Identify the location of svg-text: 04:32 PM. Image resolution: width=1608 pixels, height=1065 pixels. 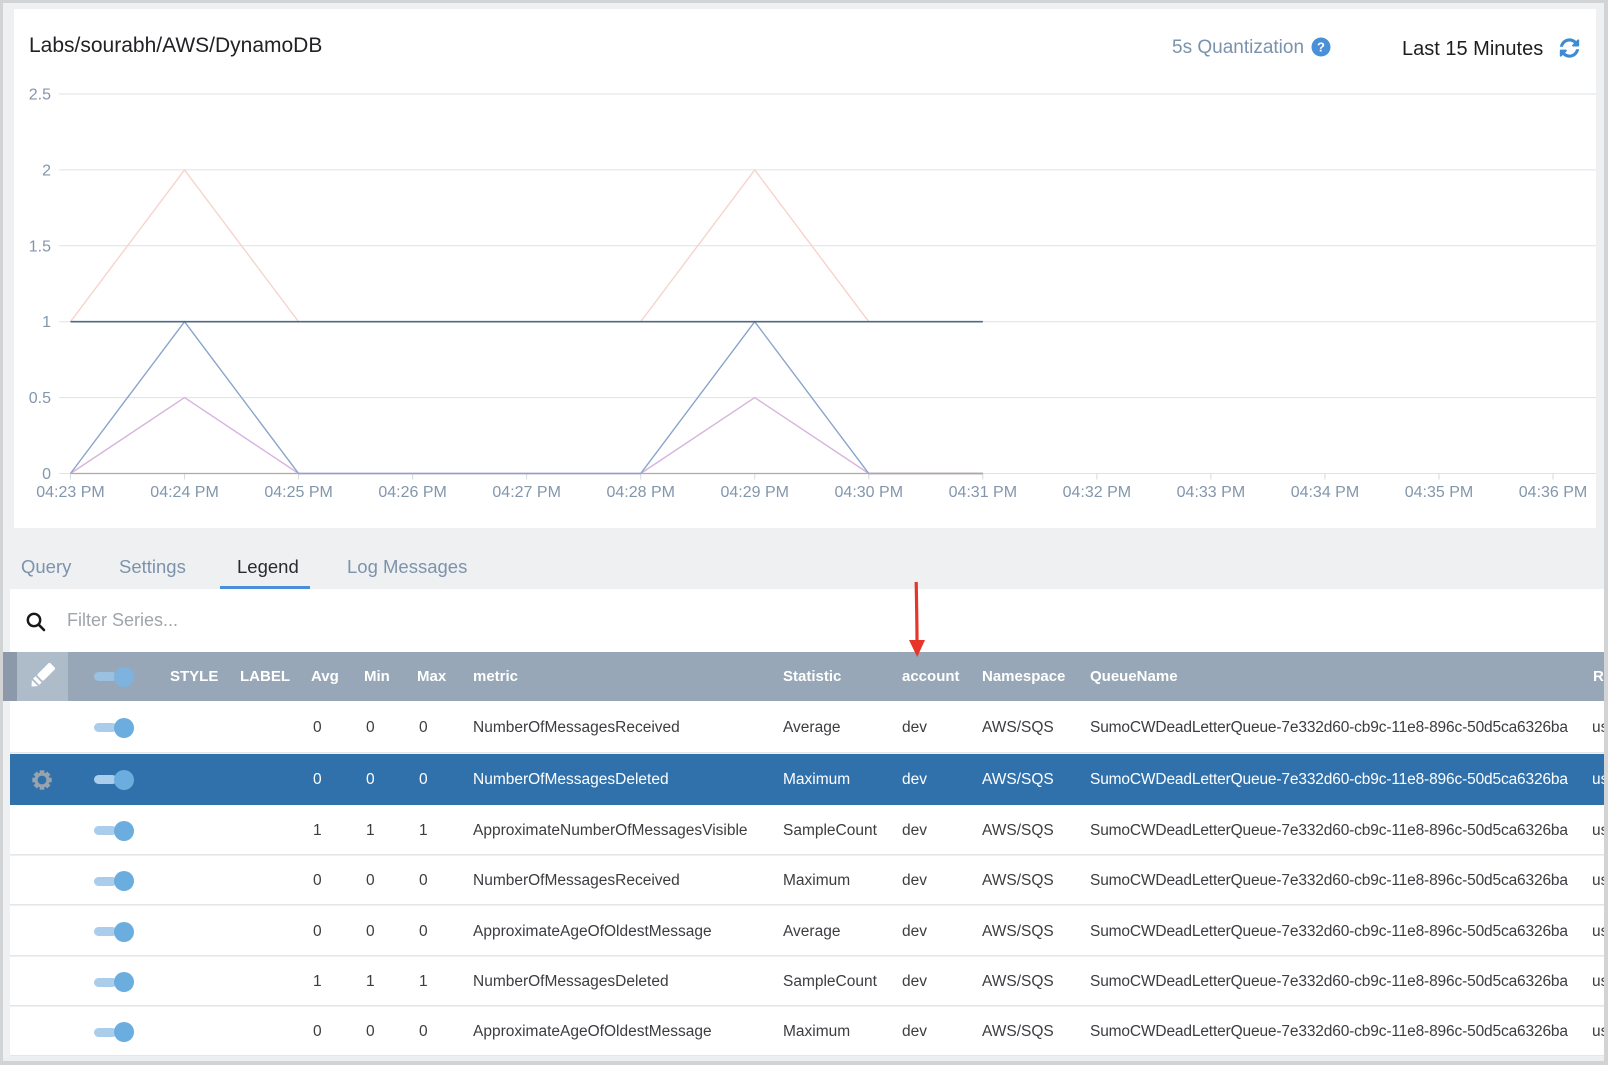
(1097, 492).